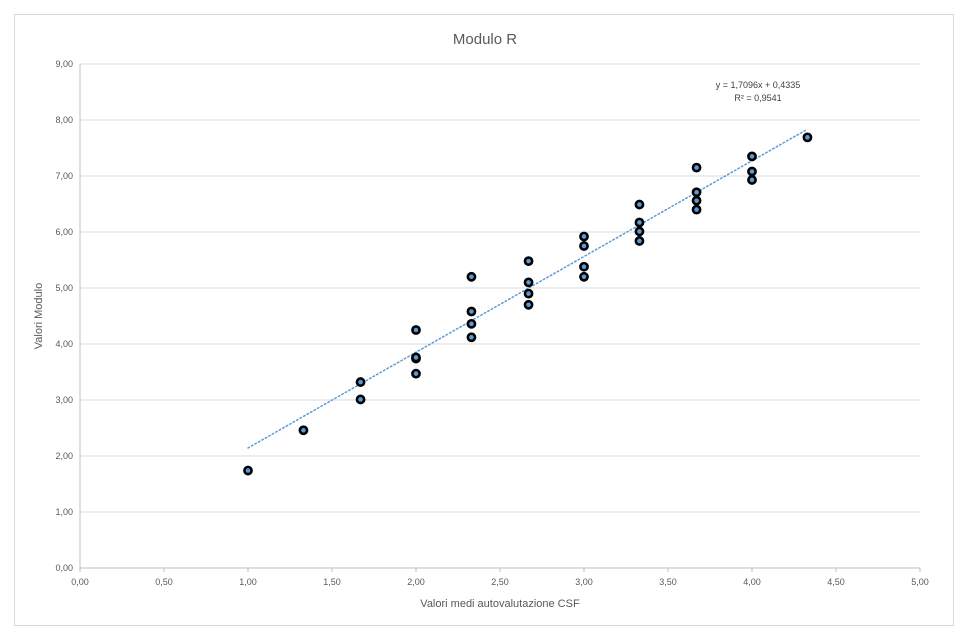 This screenshot has height=643, width=969. I want to click on x-axis-title: Valori medi autovalutazione CSF, so click(500, 604).